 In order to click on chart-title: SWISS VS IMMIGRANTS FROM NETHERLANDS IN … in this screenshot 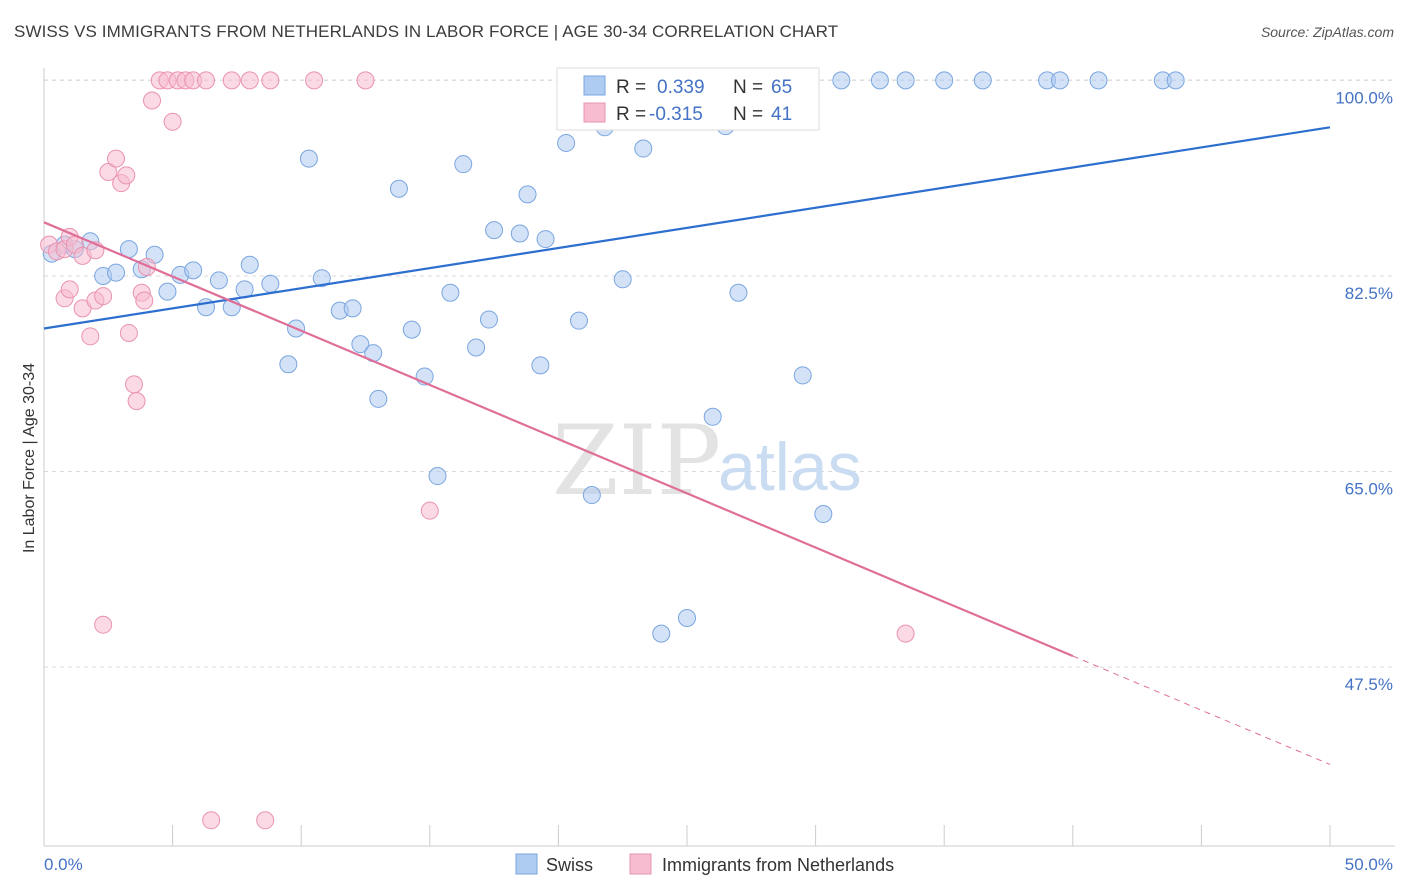, I will do `click(426, 31)`.